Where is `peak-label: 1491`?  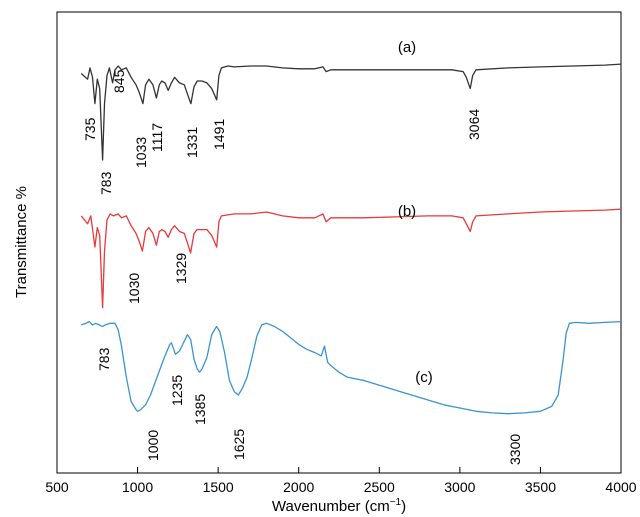 peak-label: 1491 is located at coordinates (219, 134).